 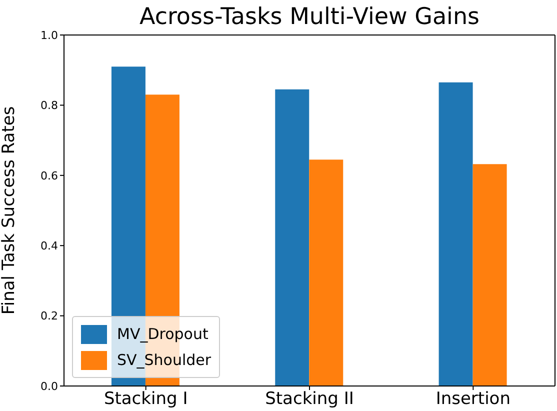 I want to click on y-tick-label: 0.2, so click(x=49, y=316).